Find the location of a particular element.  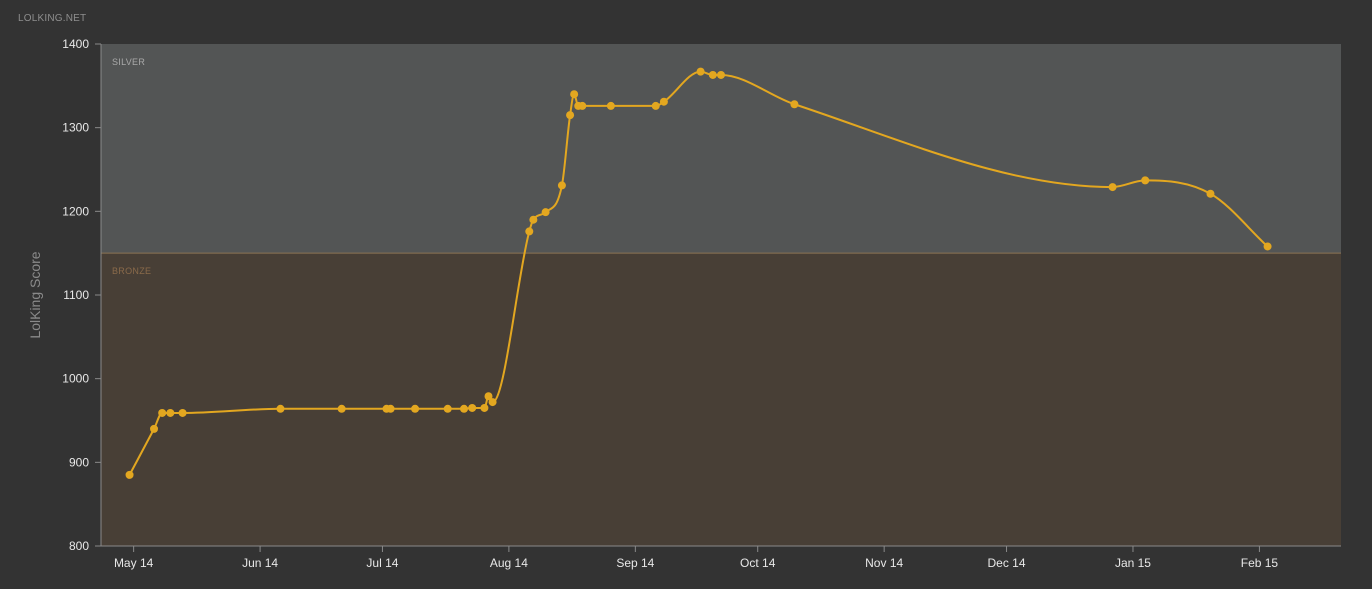

y-axis-ticks: 800 900 1000 1100 1200 1300 1400 is located at coordinates (81, 295).